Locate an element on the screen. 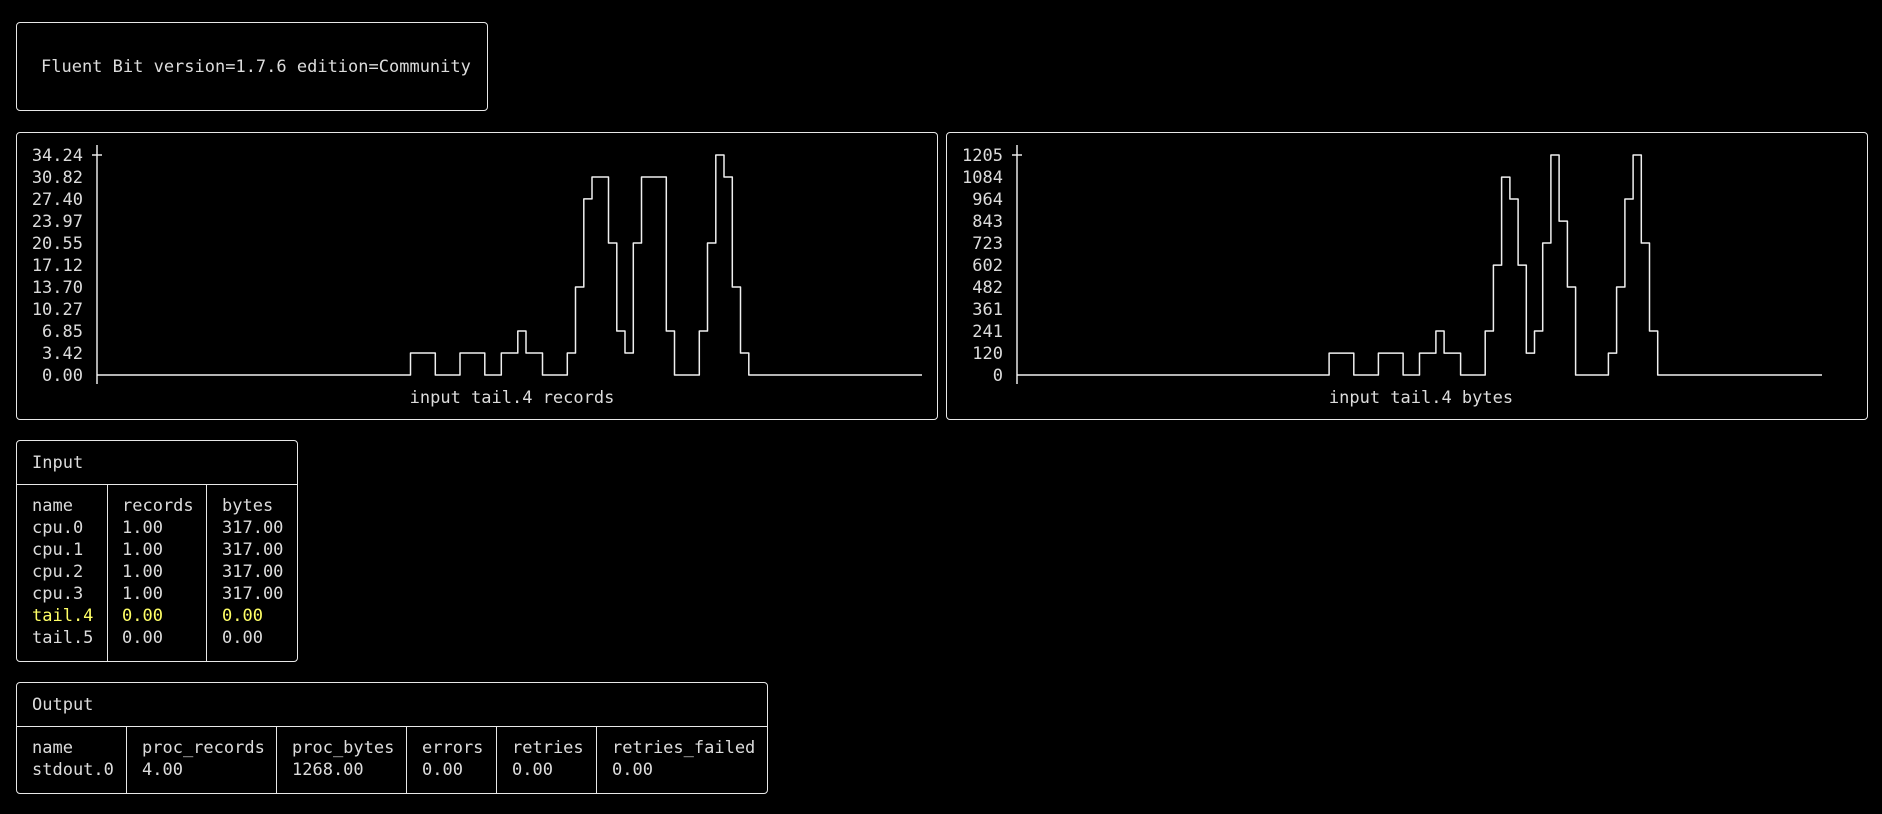 The width and height of the screenshot is (1882, 814). y-tick-label: 3.42 is located at coordinates (62, 354).